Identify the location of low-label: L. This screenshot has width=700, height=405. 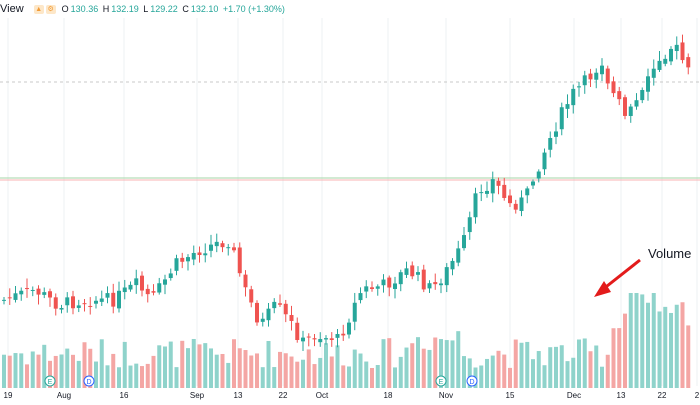
(146, 9).